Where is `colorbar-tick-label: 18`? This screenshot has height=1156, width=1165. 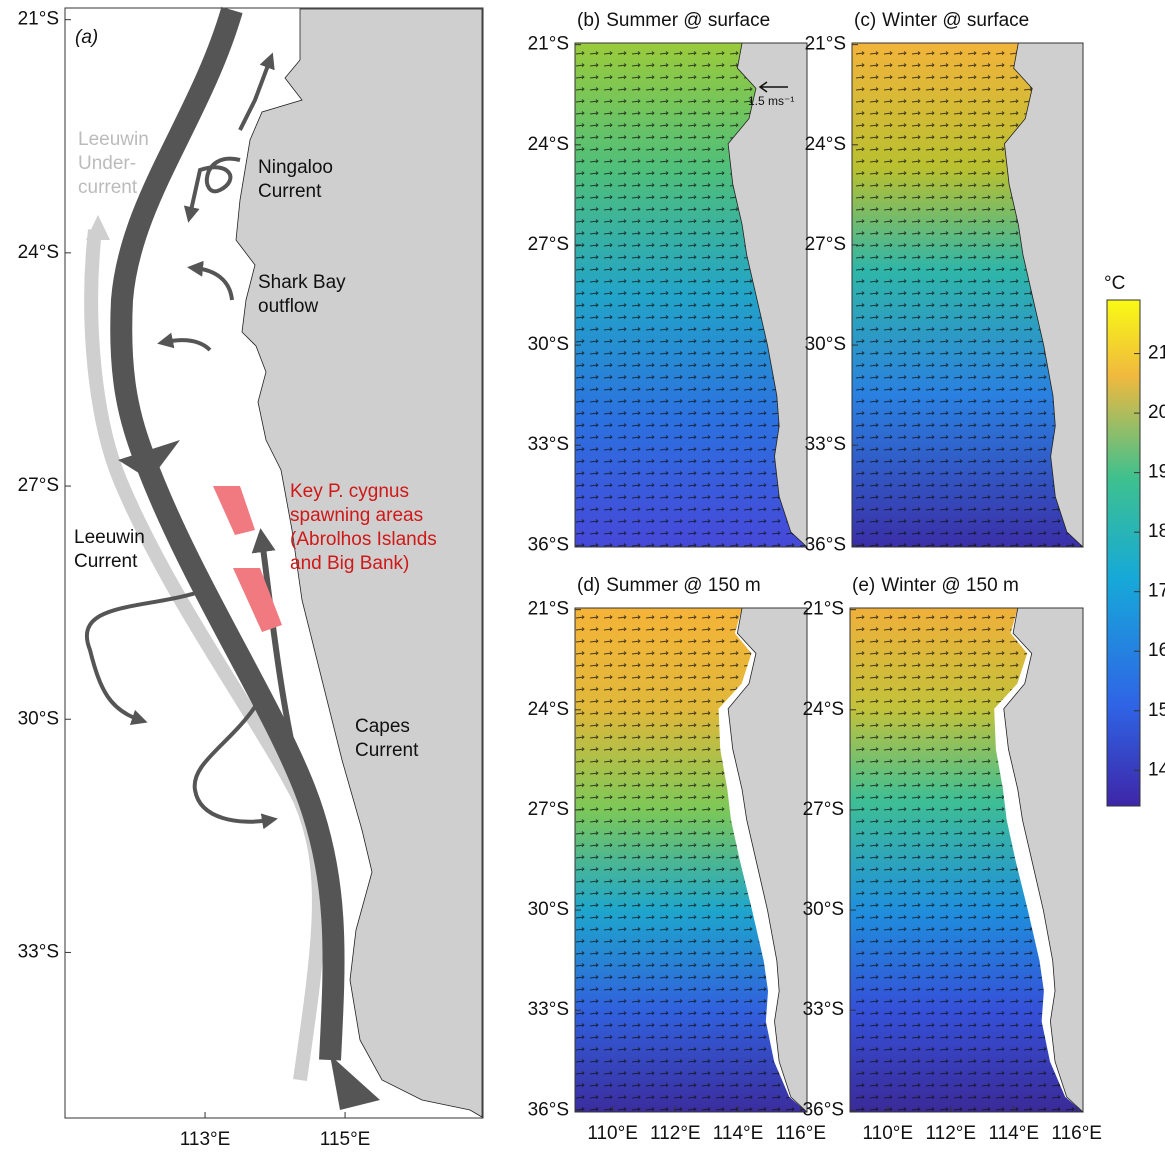
colorbar-tick-label: 18 is located at coordinates (1156, 531).